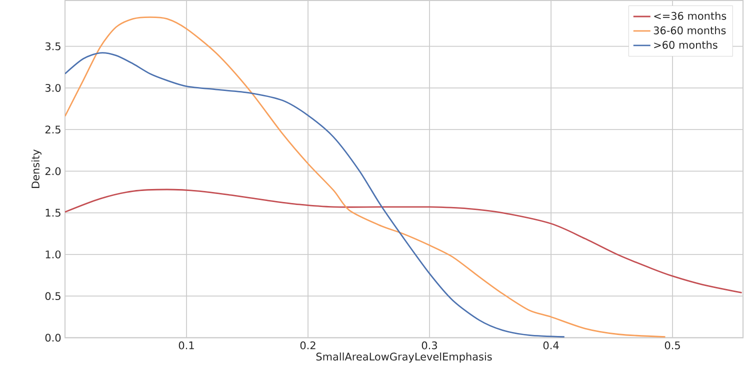  I want to click on y-tick-label: 1.0, so click(53, 254).